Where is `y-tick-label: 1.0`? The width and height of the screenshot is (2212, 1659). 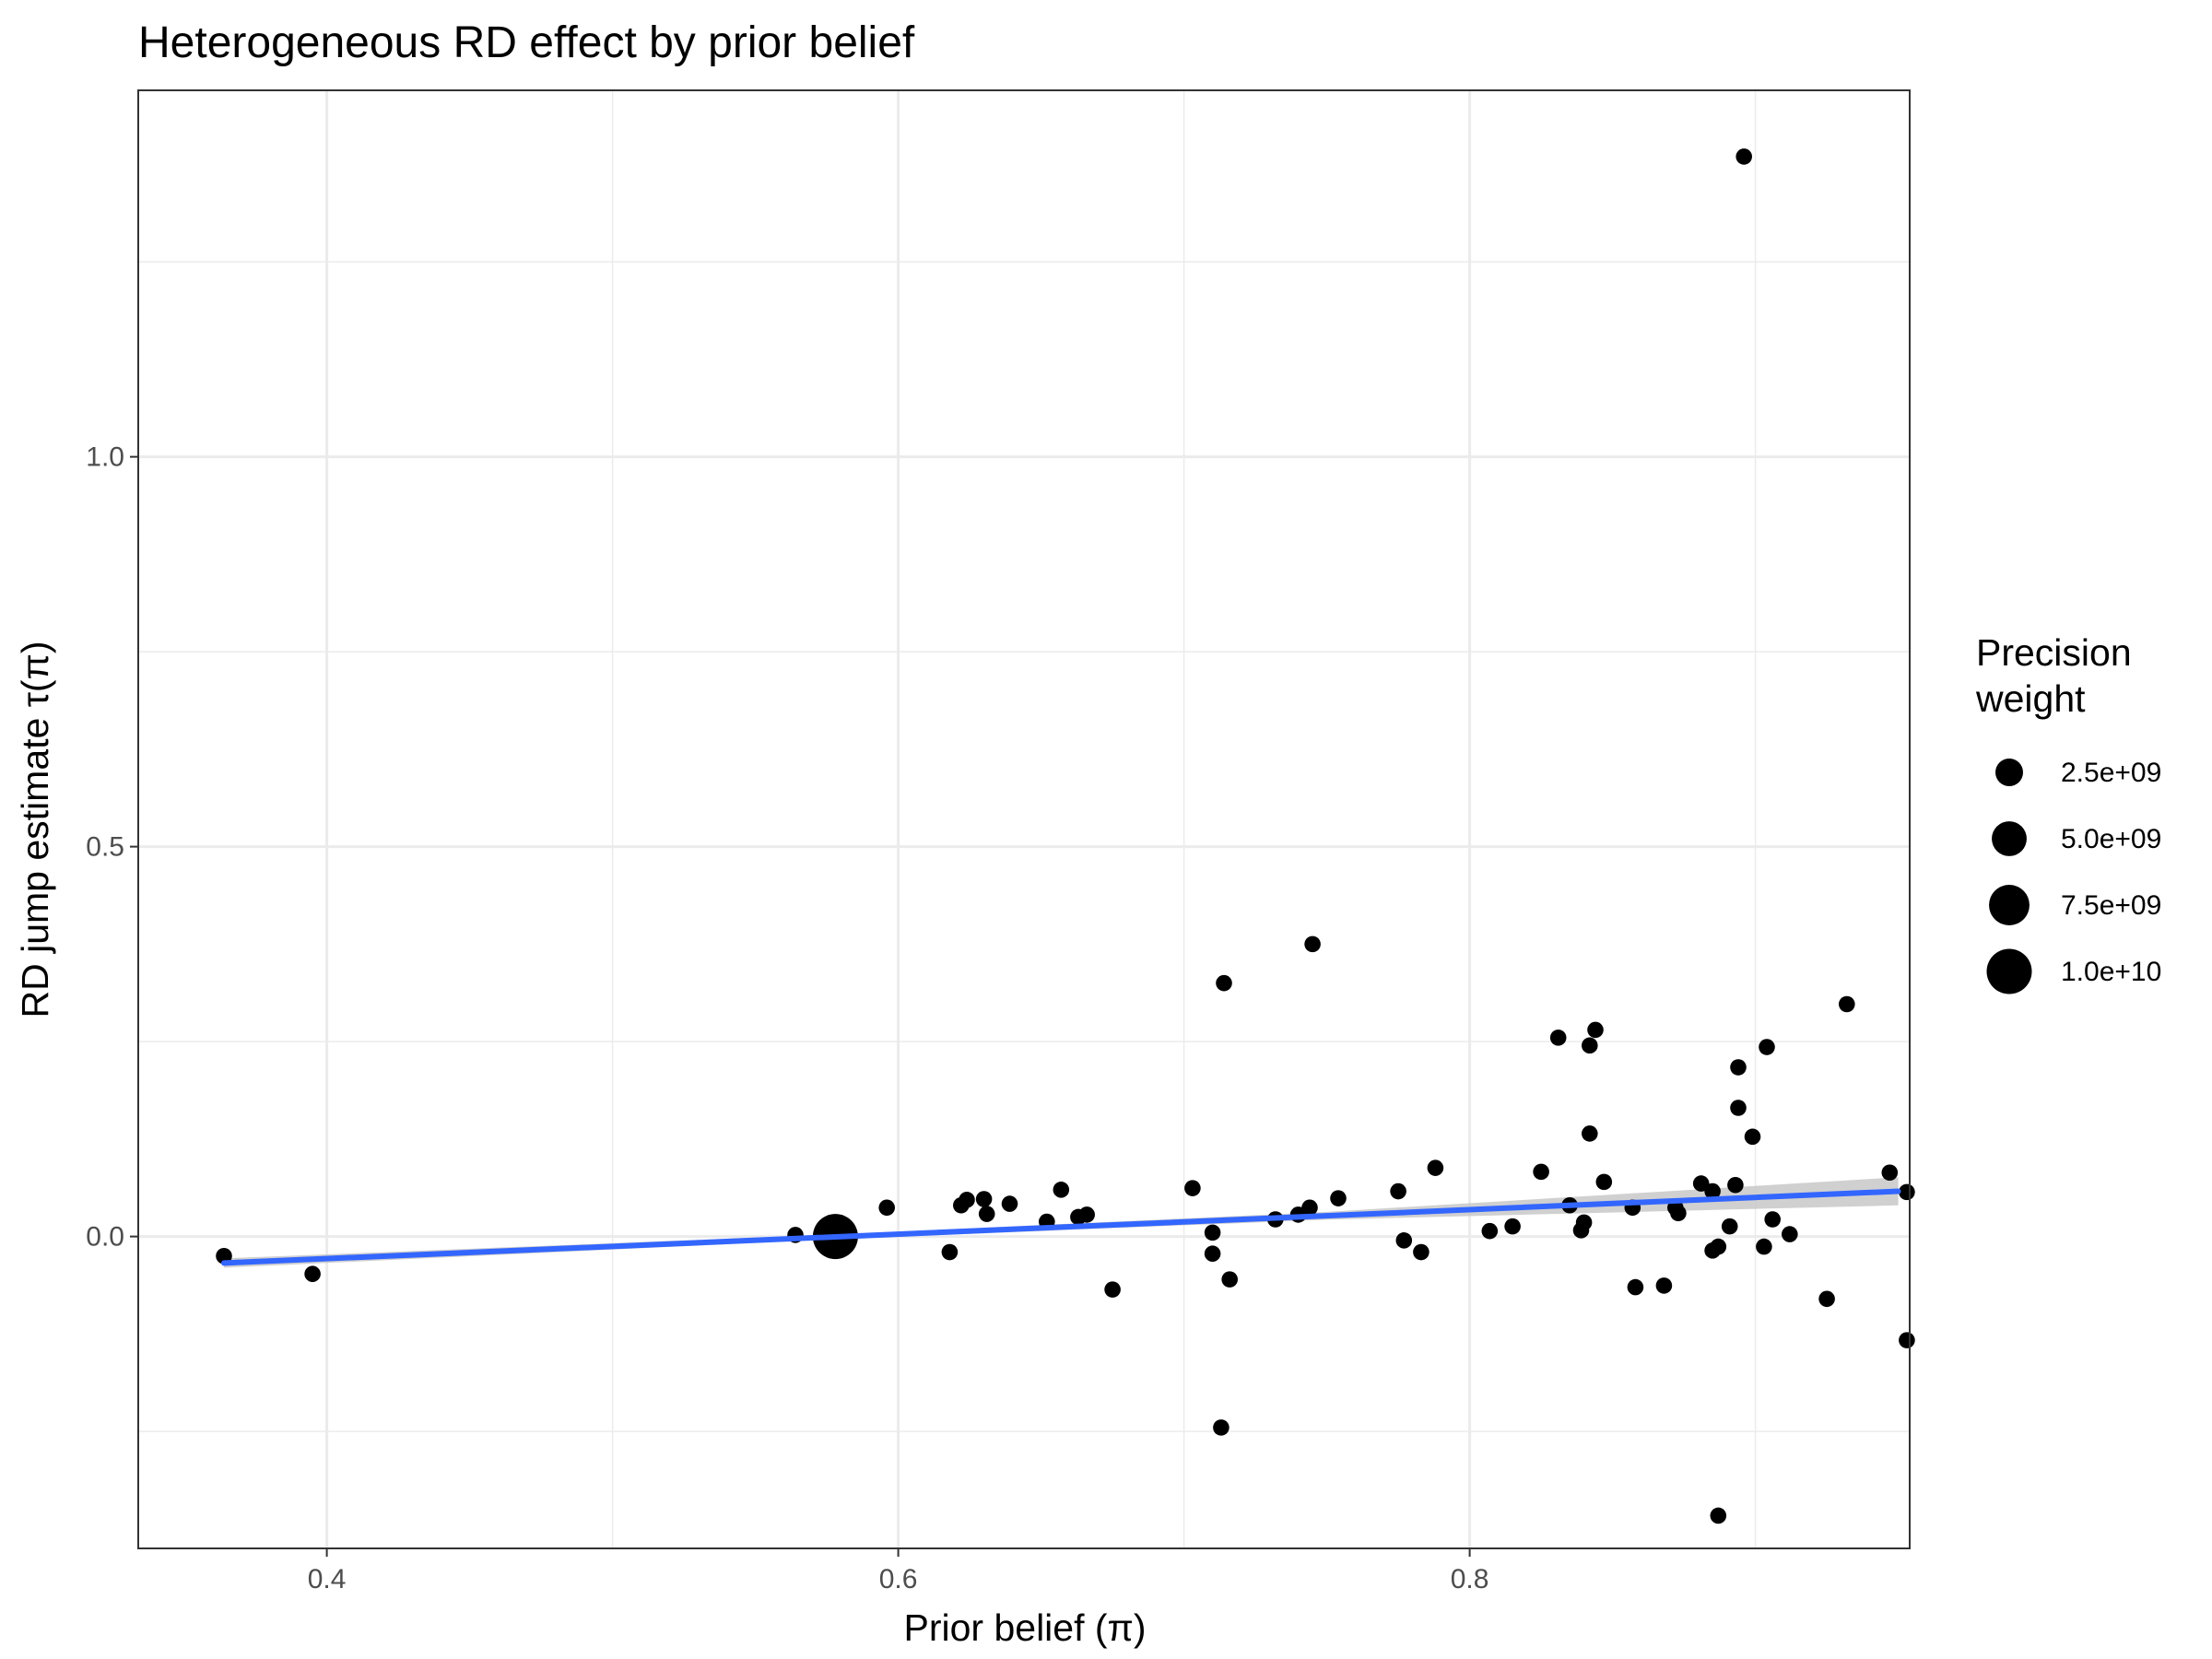 y-tick-label: 1.0 is located at coordinates (105, 457).